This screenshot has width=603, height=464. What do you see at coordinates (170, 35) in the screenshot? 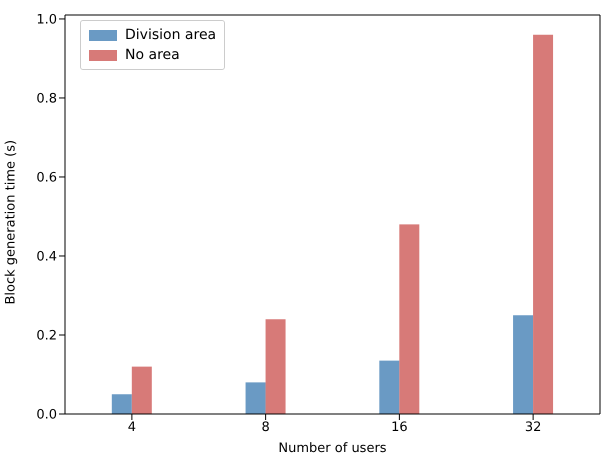
I see `legend-label: Division area` at bounding box center [170, 35].